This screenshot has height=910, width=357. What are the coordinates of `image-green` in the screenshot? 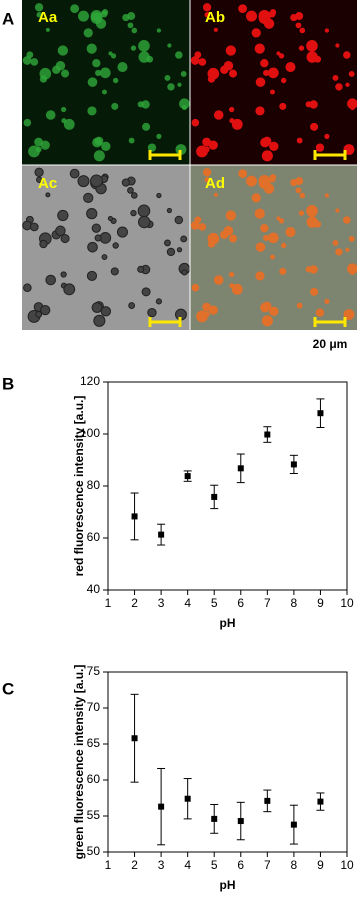 It's located at (106, 82).